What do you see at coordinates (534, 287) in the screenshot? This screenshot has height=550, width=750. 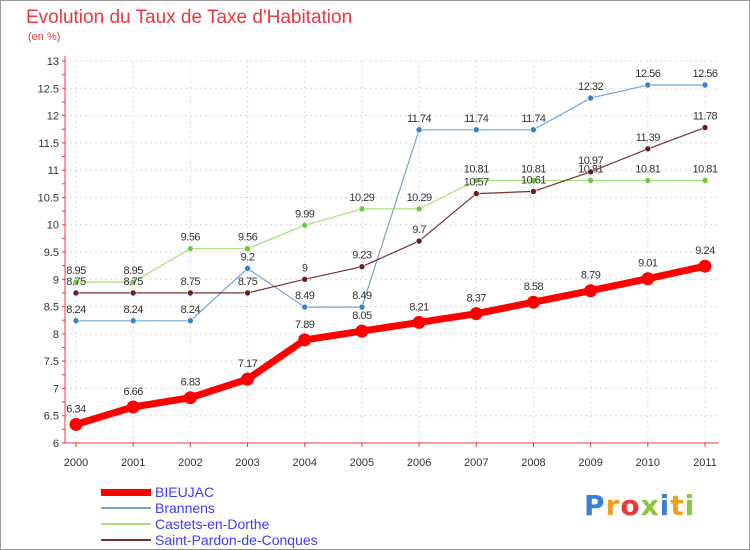 I see `data-label-bieujac: 8.58` at bounding box center [534, 287].